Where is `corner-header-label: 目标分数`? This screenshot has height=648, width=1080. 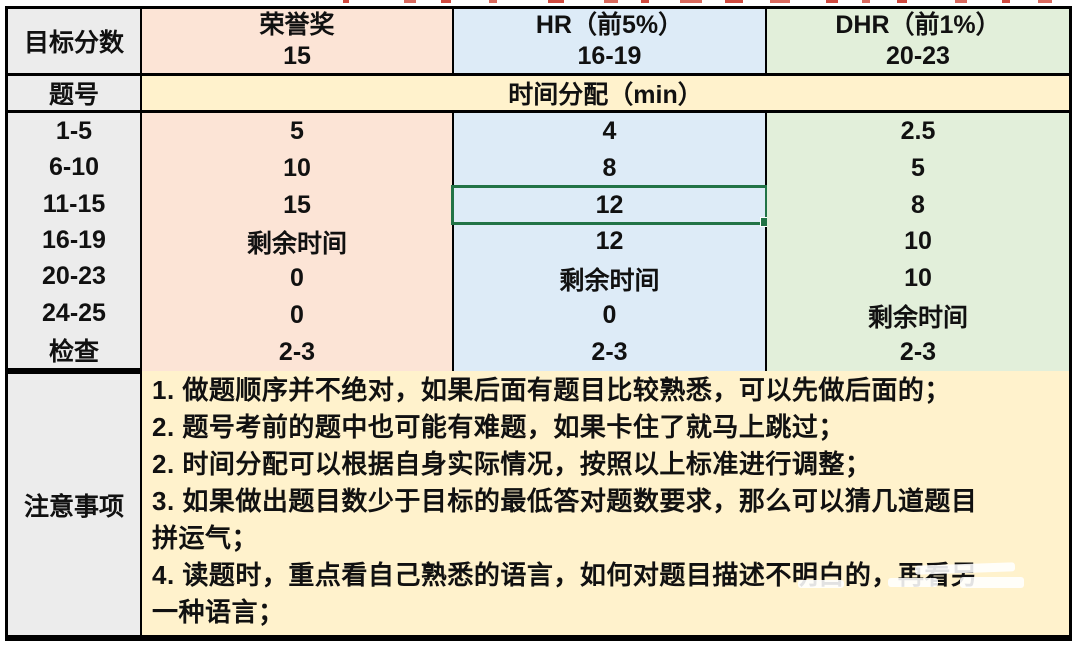
corner-header-label: 目标分数 is located at coordinates (73, 43).